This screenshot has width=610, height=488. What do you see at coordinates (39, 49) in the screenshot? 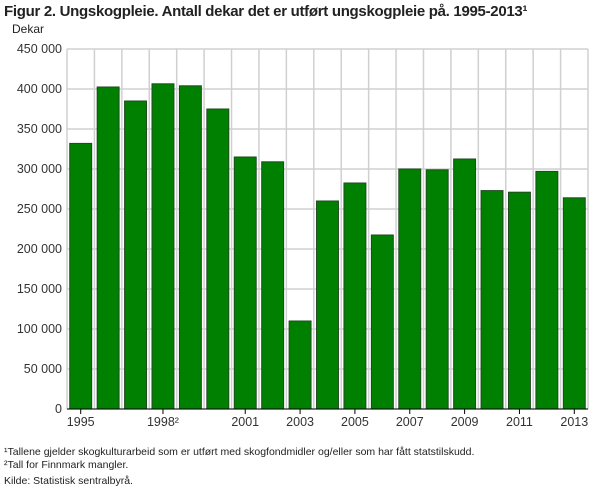
I see `y-tick-label: 450 000` at bounding box center [39, 49].